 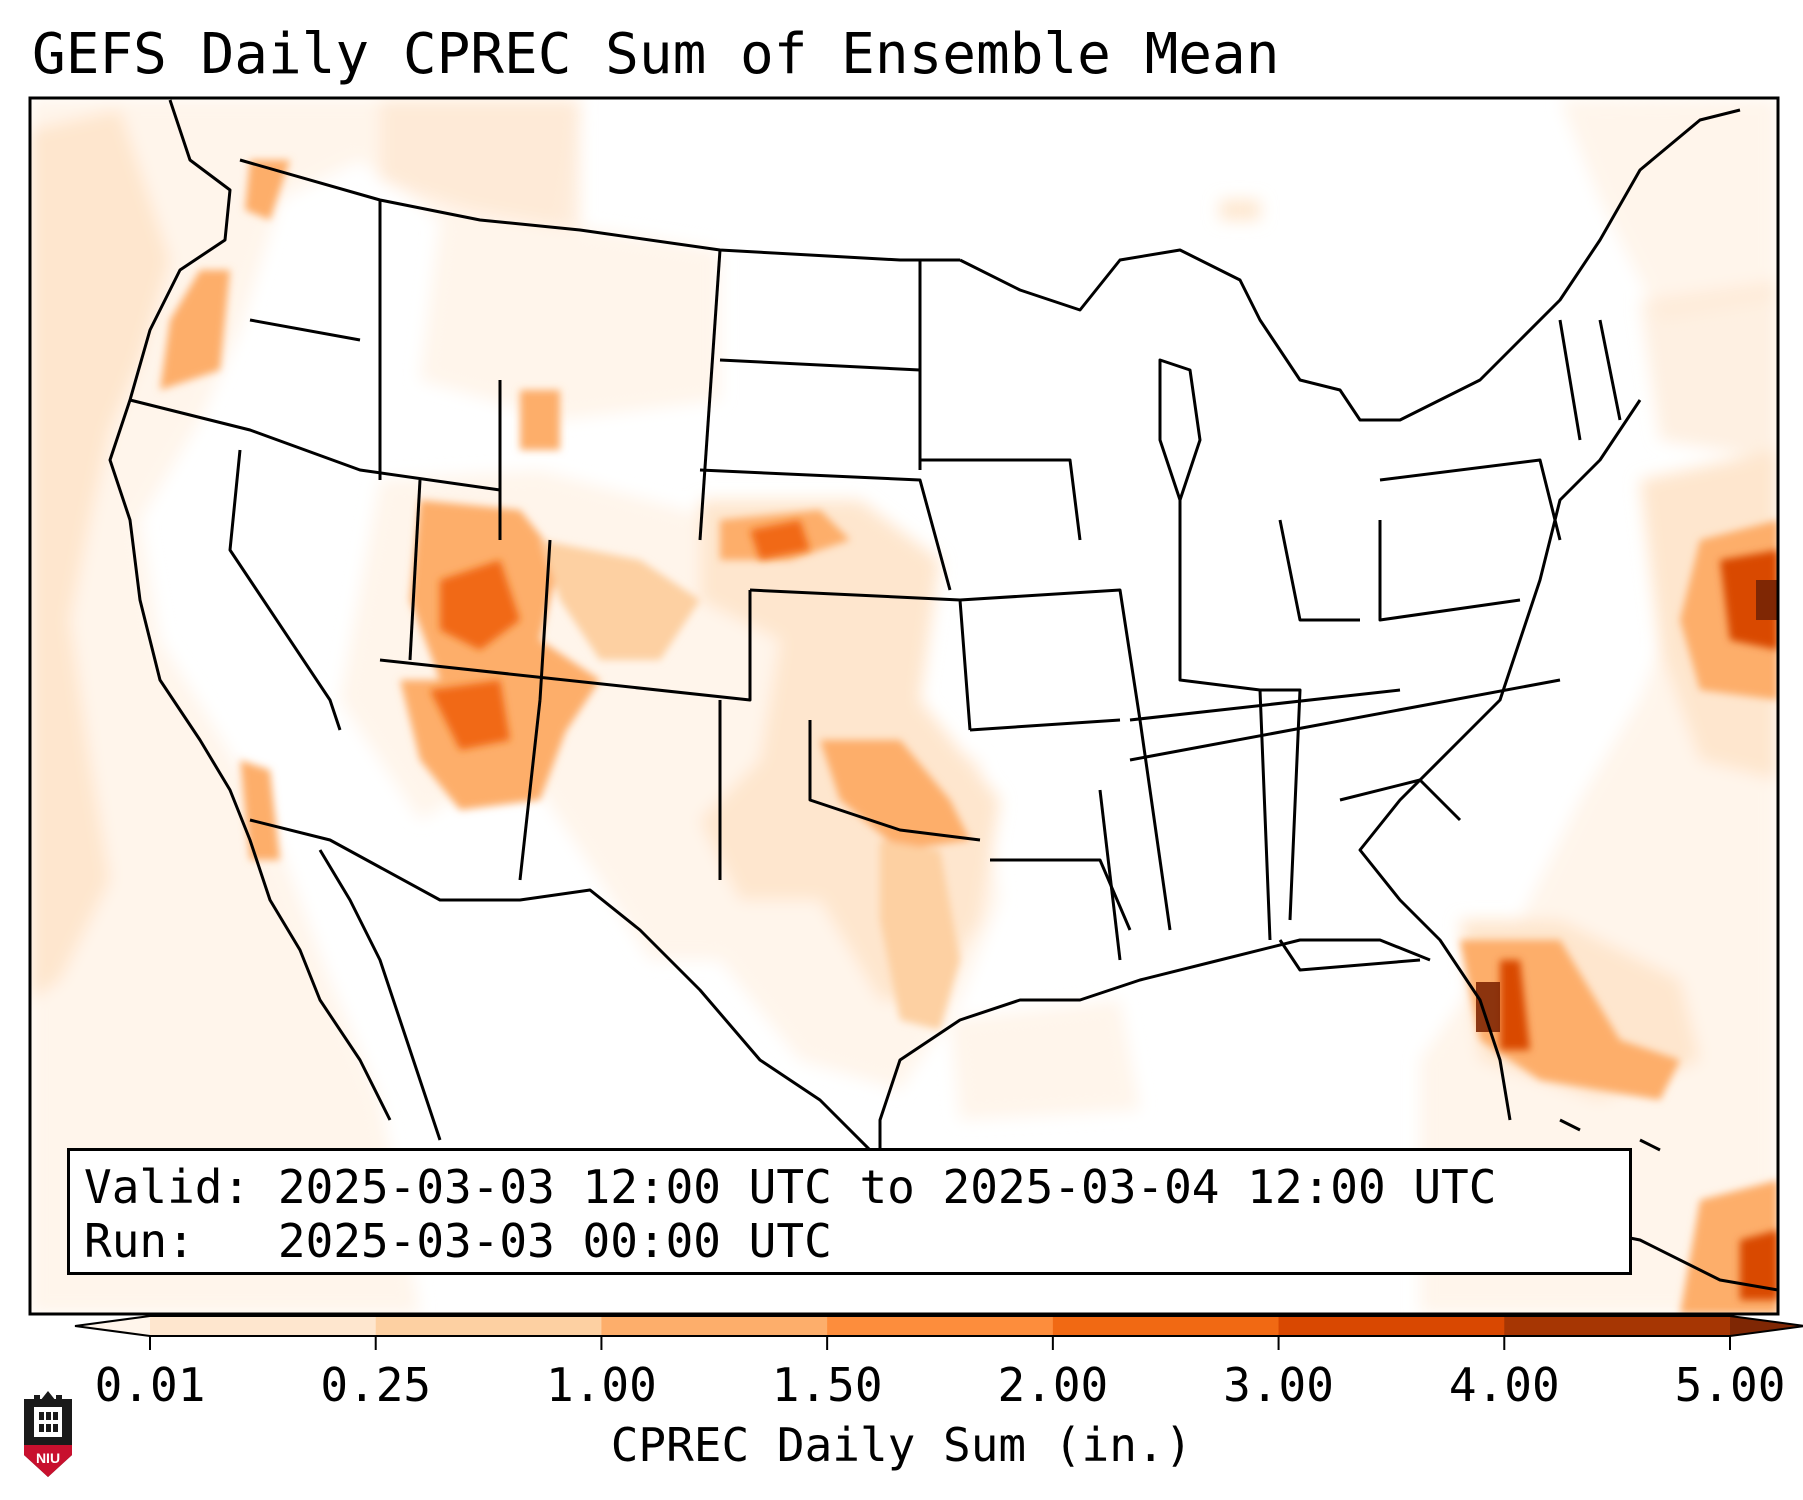 What do you see at coordinates (150, 1385) in the screenshot?
I see `colorbar-tick-label: 0.01` at bounding box center [150, 1385].